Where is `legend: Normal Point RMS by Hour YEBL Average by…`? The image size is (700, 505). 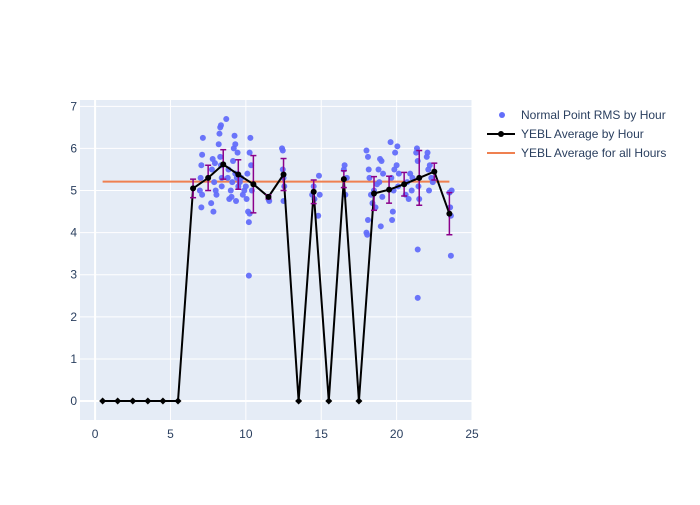 legend: Normal Point RMS by Hour YEBL Average by… is located at coordinates (576, 134).